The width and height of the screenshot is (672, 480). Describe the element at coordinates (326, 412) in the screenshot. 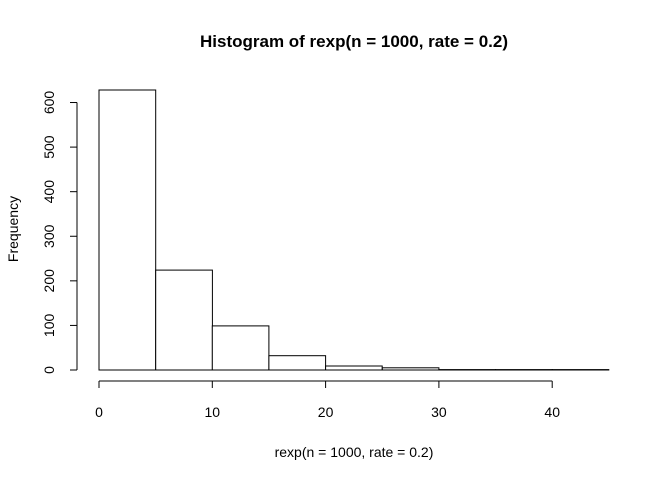

I see `x-tick-label-20: 20` at that location.